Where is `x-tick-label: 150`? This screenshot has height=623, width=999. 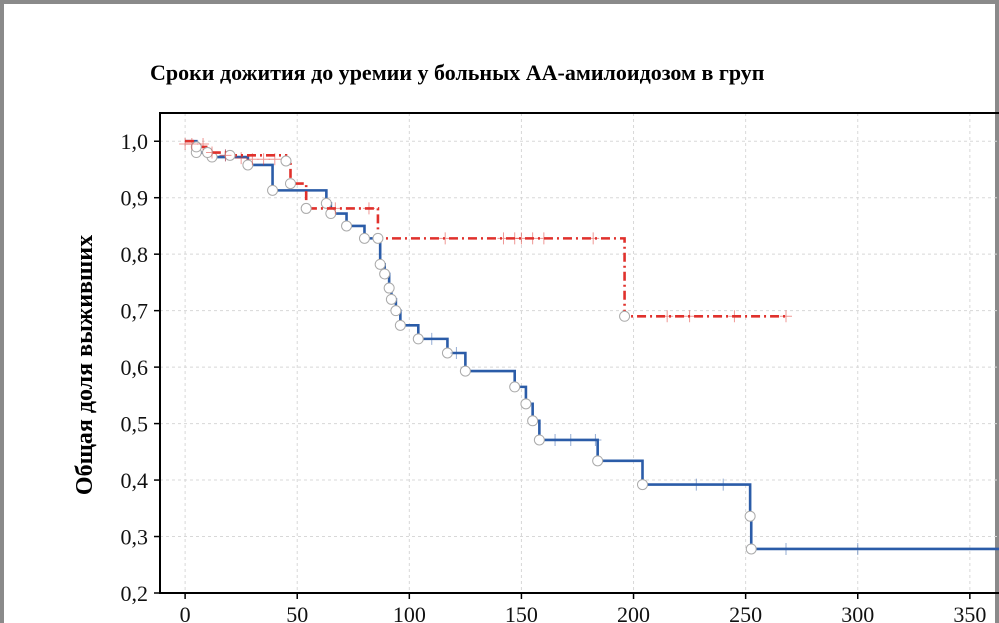 x-tick-label: 150 is located at coordinates (521, 612).